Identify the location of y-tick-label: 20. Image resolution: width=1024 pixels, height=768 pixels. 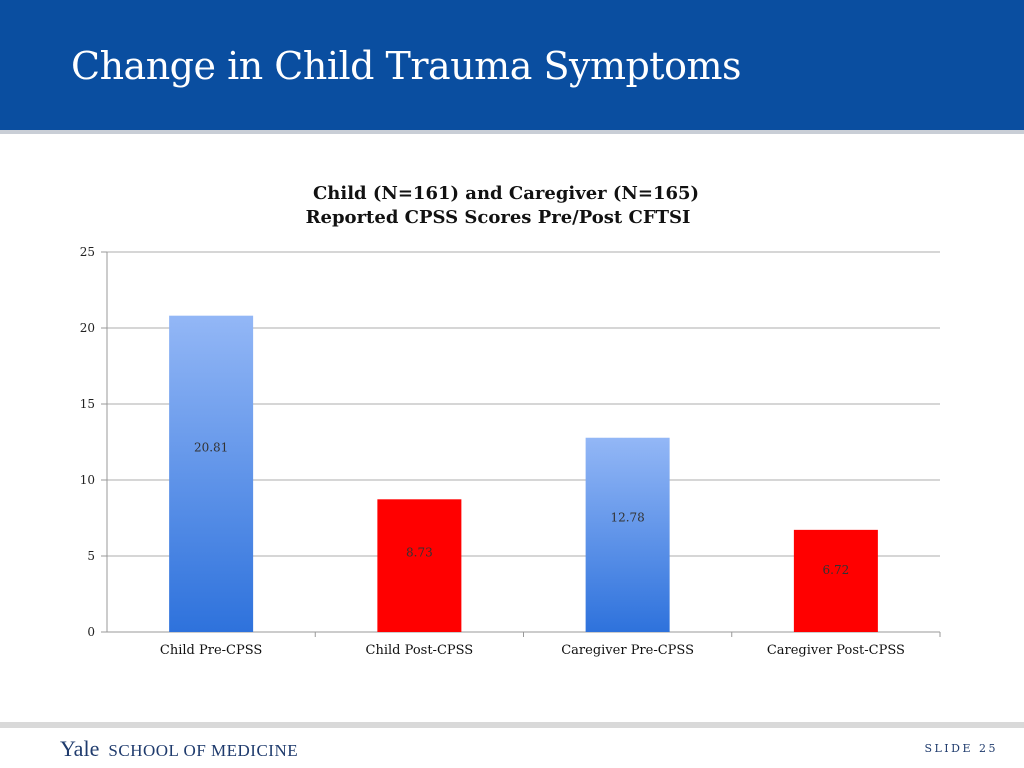
(87, 328).